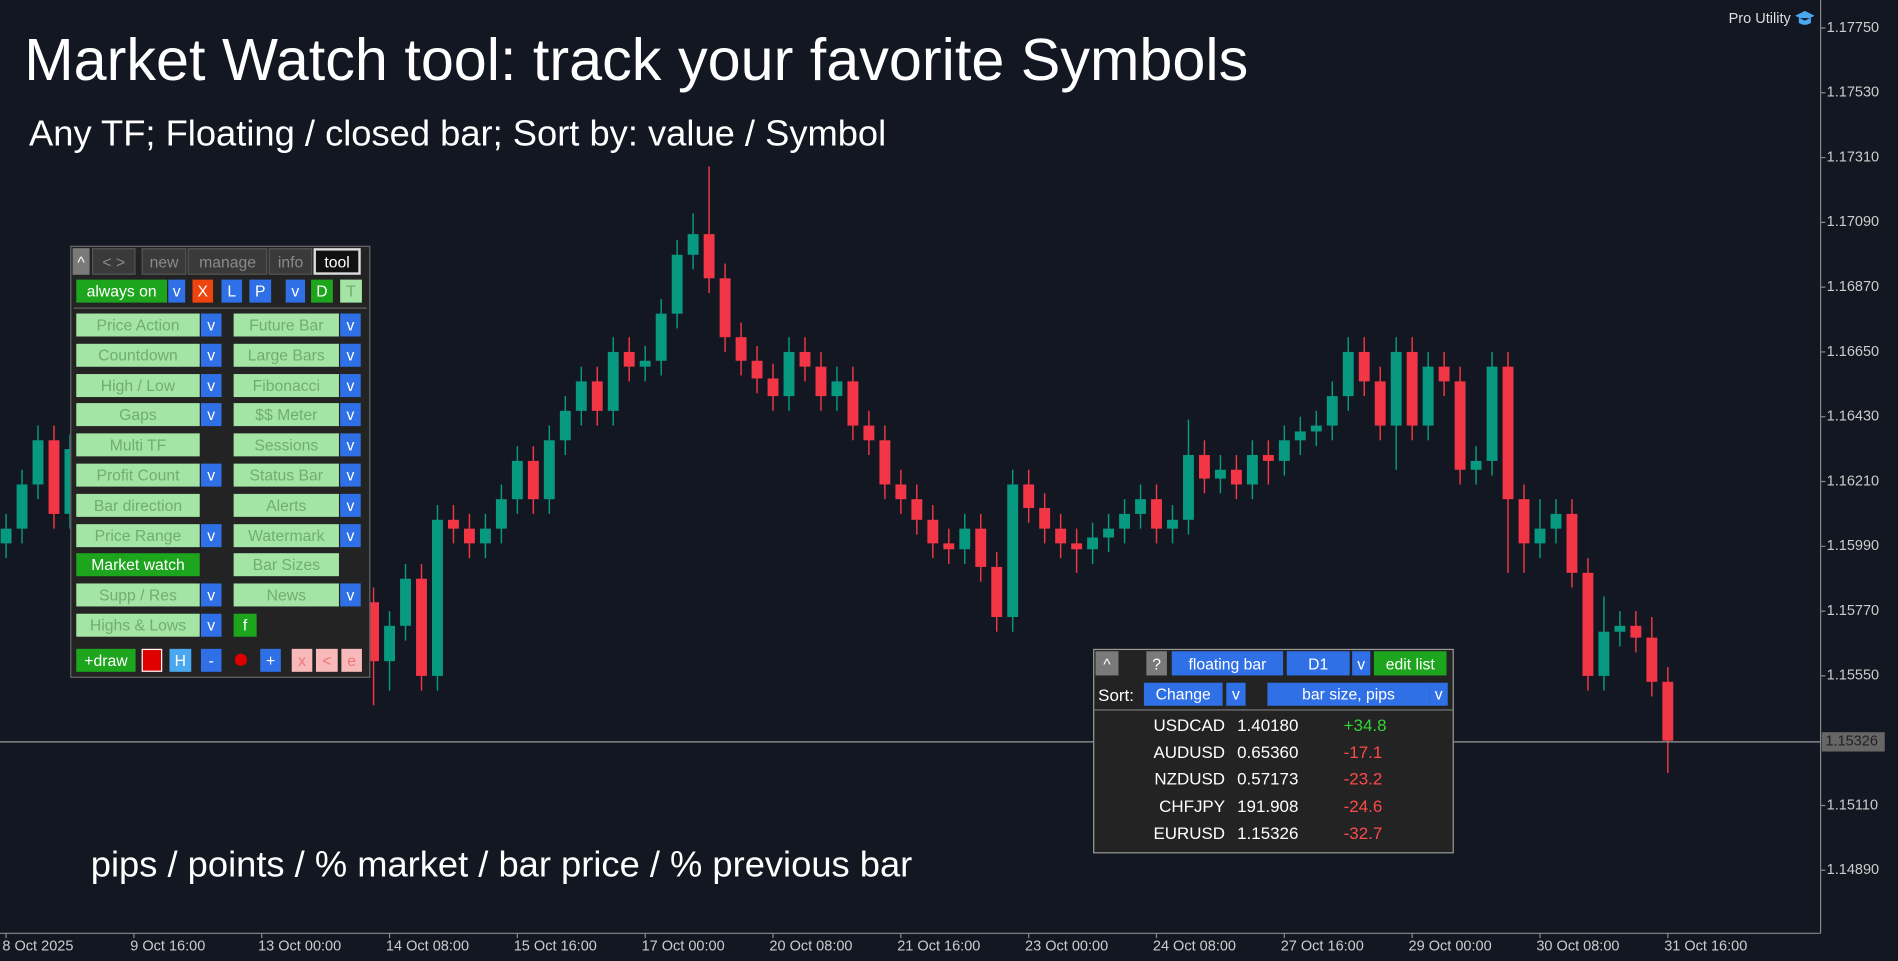 The height and width of the screenshot is (961, 1898). Describe the element at coordinates (326, 660) in the screenshot. I see `draw-button: <` at that location.